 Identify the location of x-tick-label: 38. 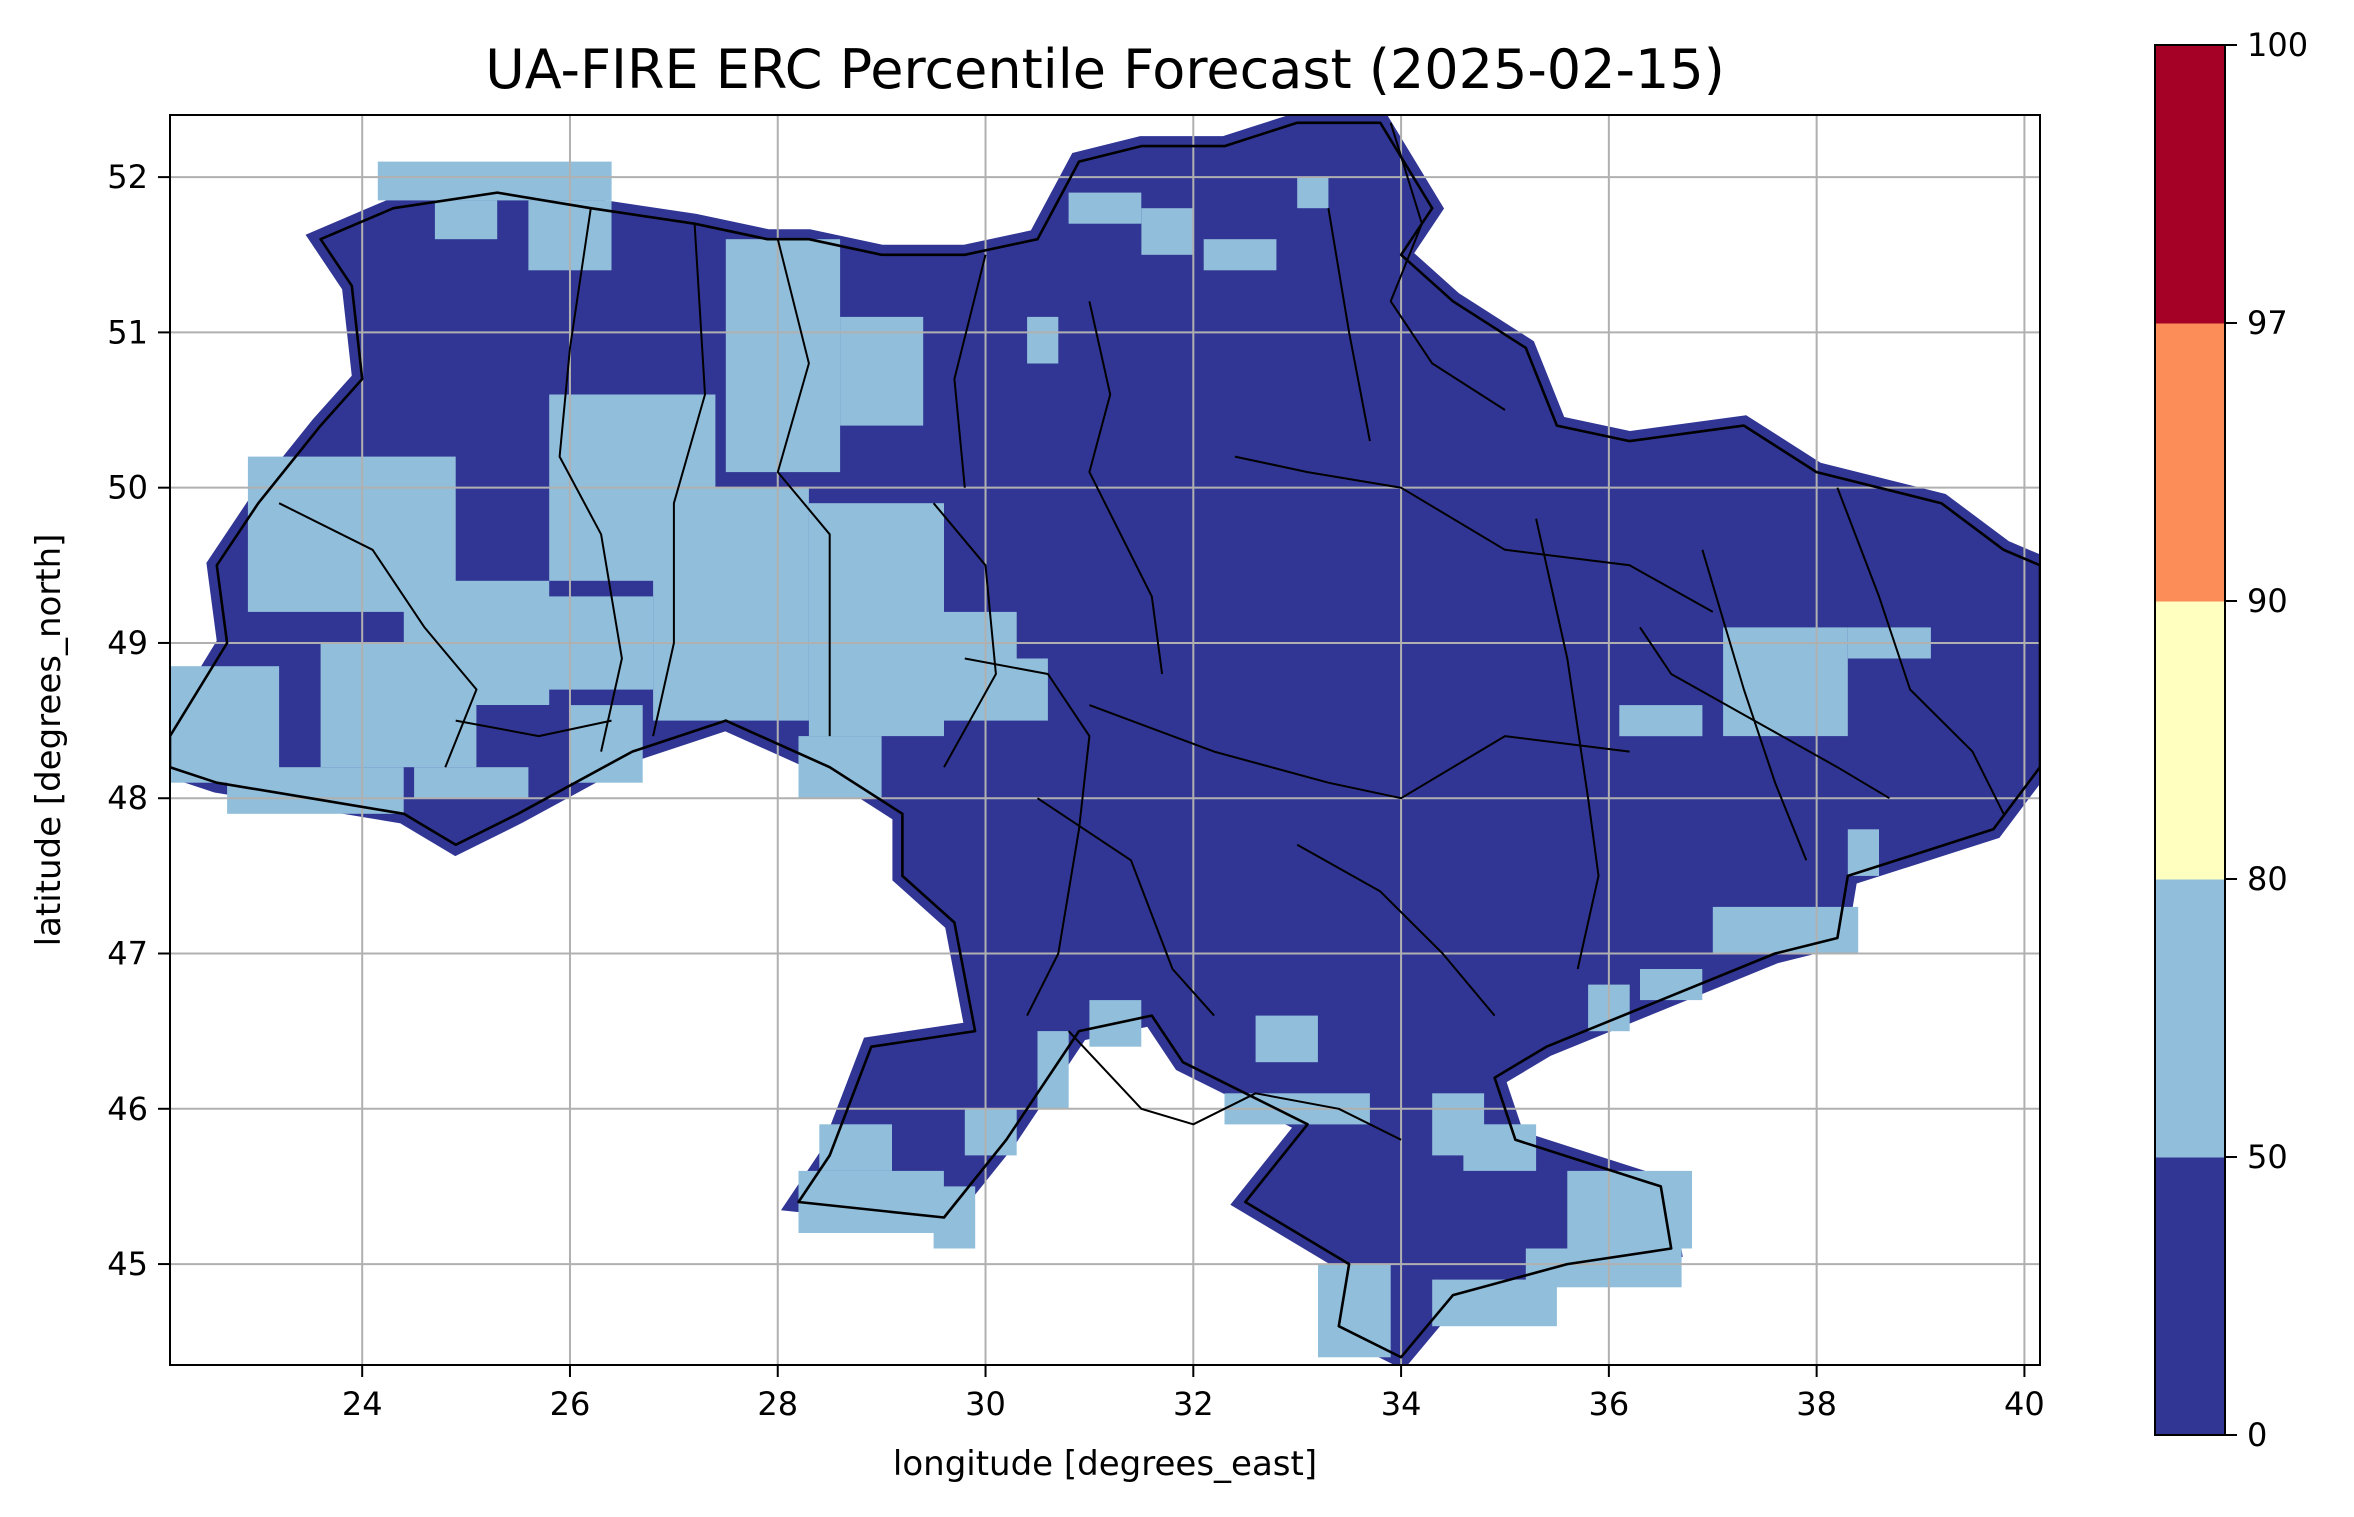
(1816, 1404).